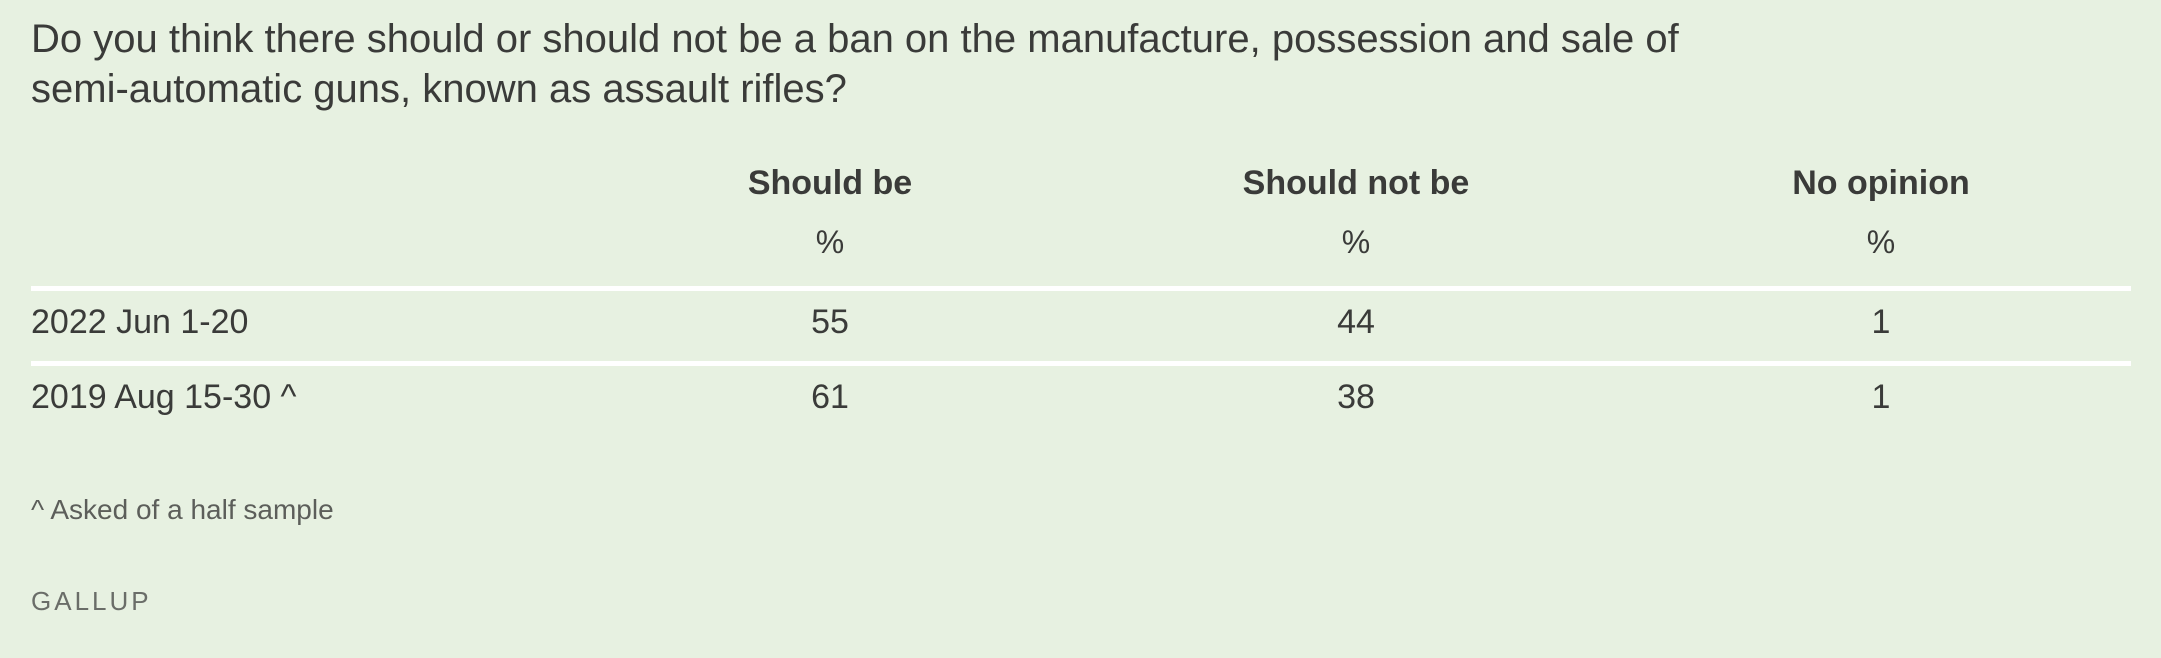  Describe the element at coordinates (164, 397) in the screenshot. I see `row-label: 2019 Aug 15-30 ^` at that location.